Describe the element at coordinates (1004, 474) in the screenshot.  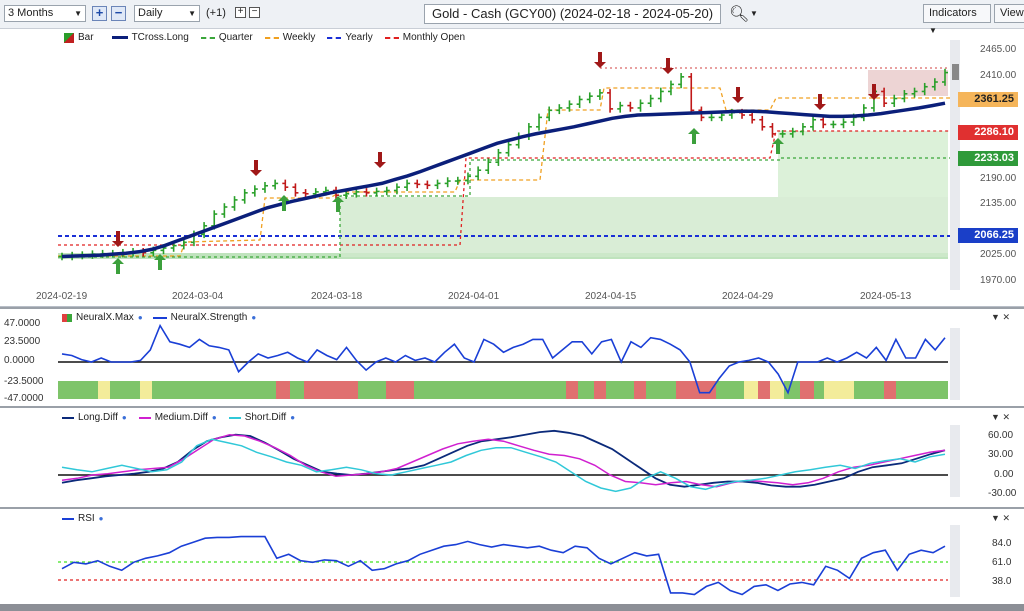
I see `diff-y-label: 0.00` at that location.